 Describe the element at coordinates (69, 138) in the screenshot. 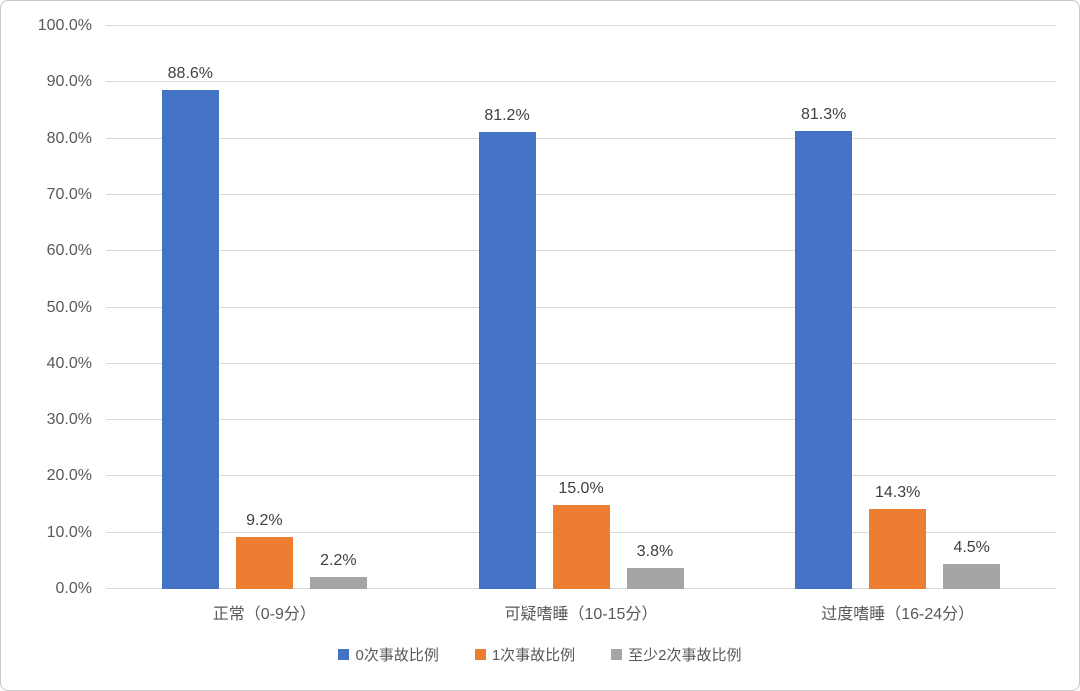

I see `y-tick-label: 80.0%` at that location.